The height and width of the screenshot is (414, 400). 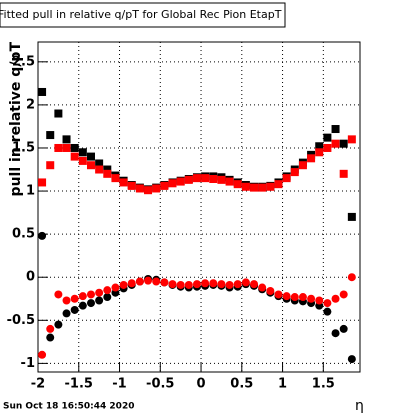 What do you see at coordinates (119, 384) in the screenshot?
I see `x-tick-label: -1` at bounding box center [119, 384].